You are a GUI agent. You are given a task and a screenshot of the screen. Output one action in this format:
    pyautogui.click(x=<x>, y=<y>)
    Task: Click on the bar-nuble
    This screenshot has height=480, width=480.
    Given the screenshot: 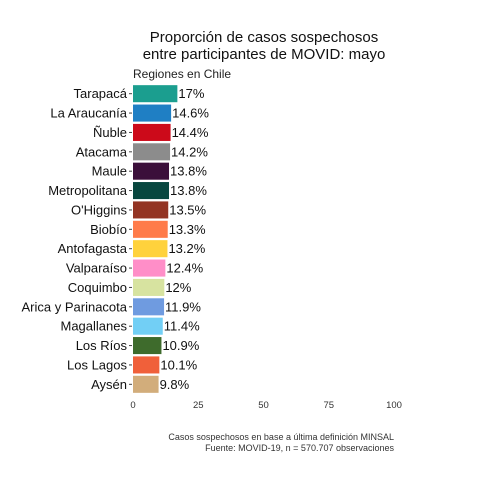 What is the action you would take?
    pyautogui.click(x=152, y=132)
    